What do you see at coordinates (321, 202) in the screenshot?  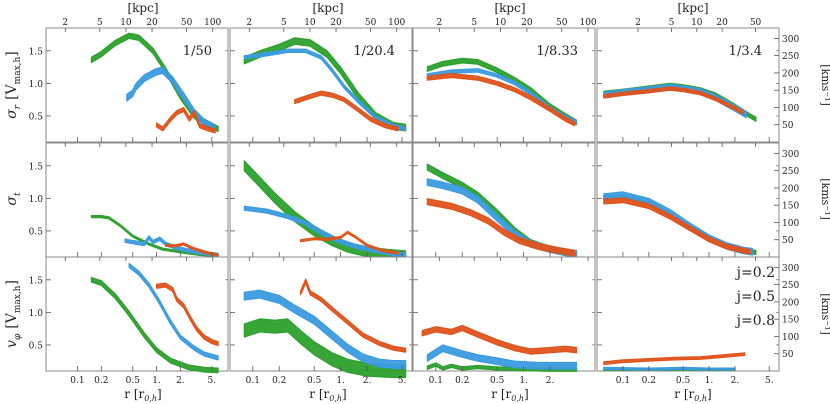 I see `panel-r2-c2` at bounding box center [321, 202].